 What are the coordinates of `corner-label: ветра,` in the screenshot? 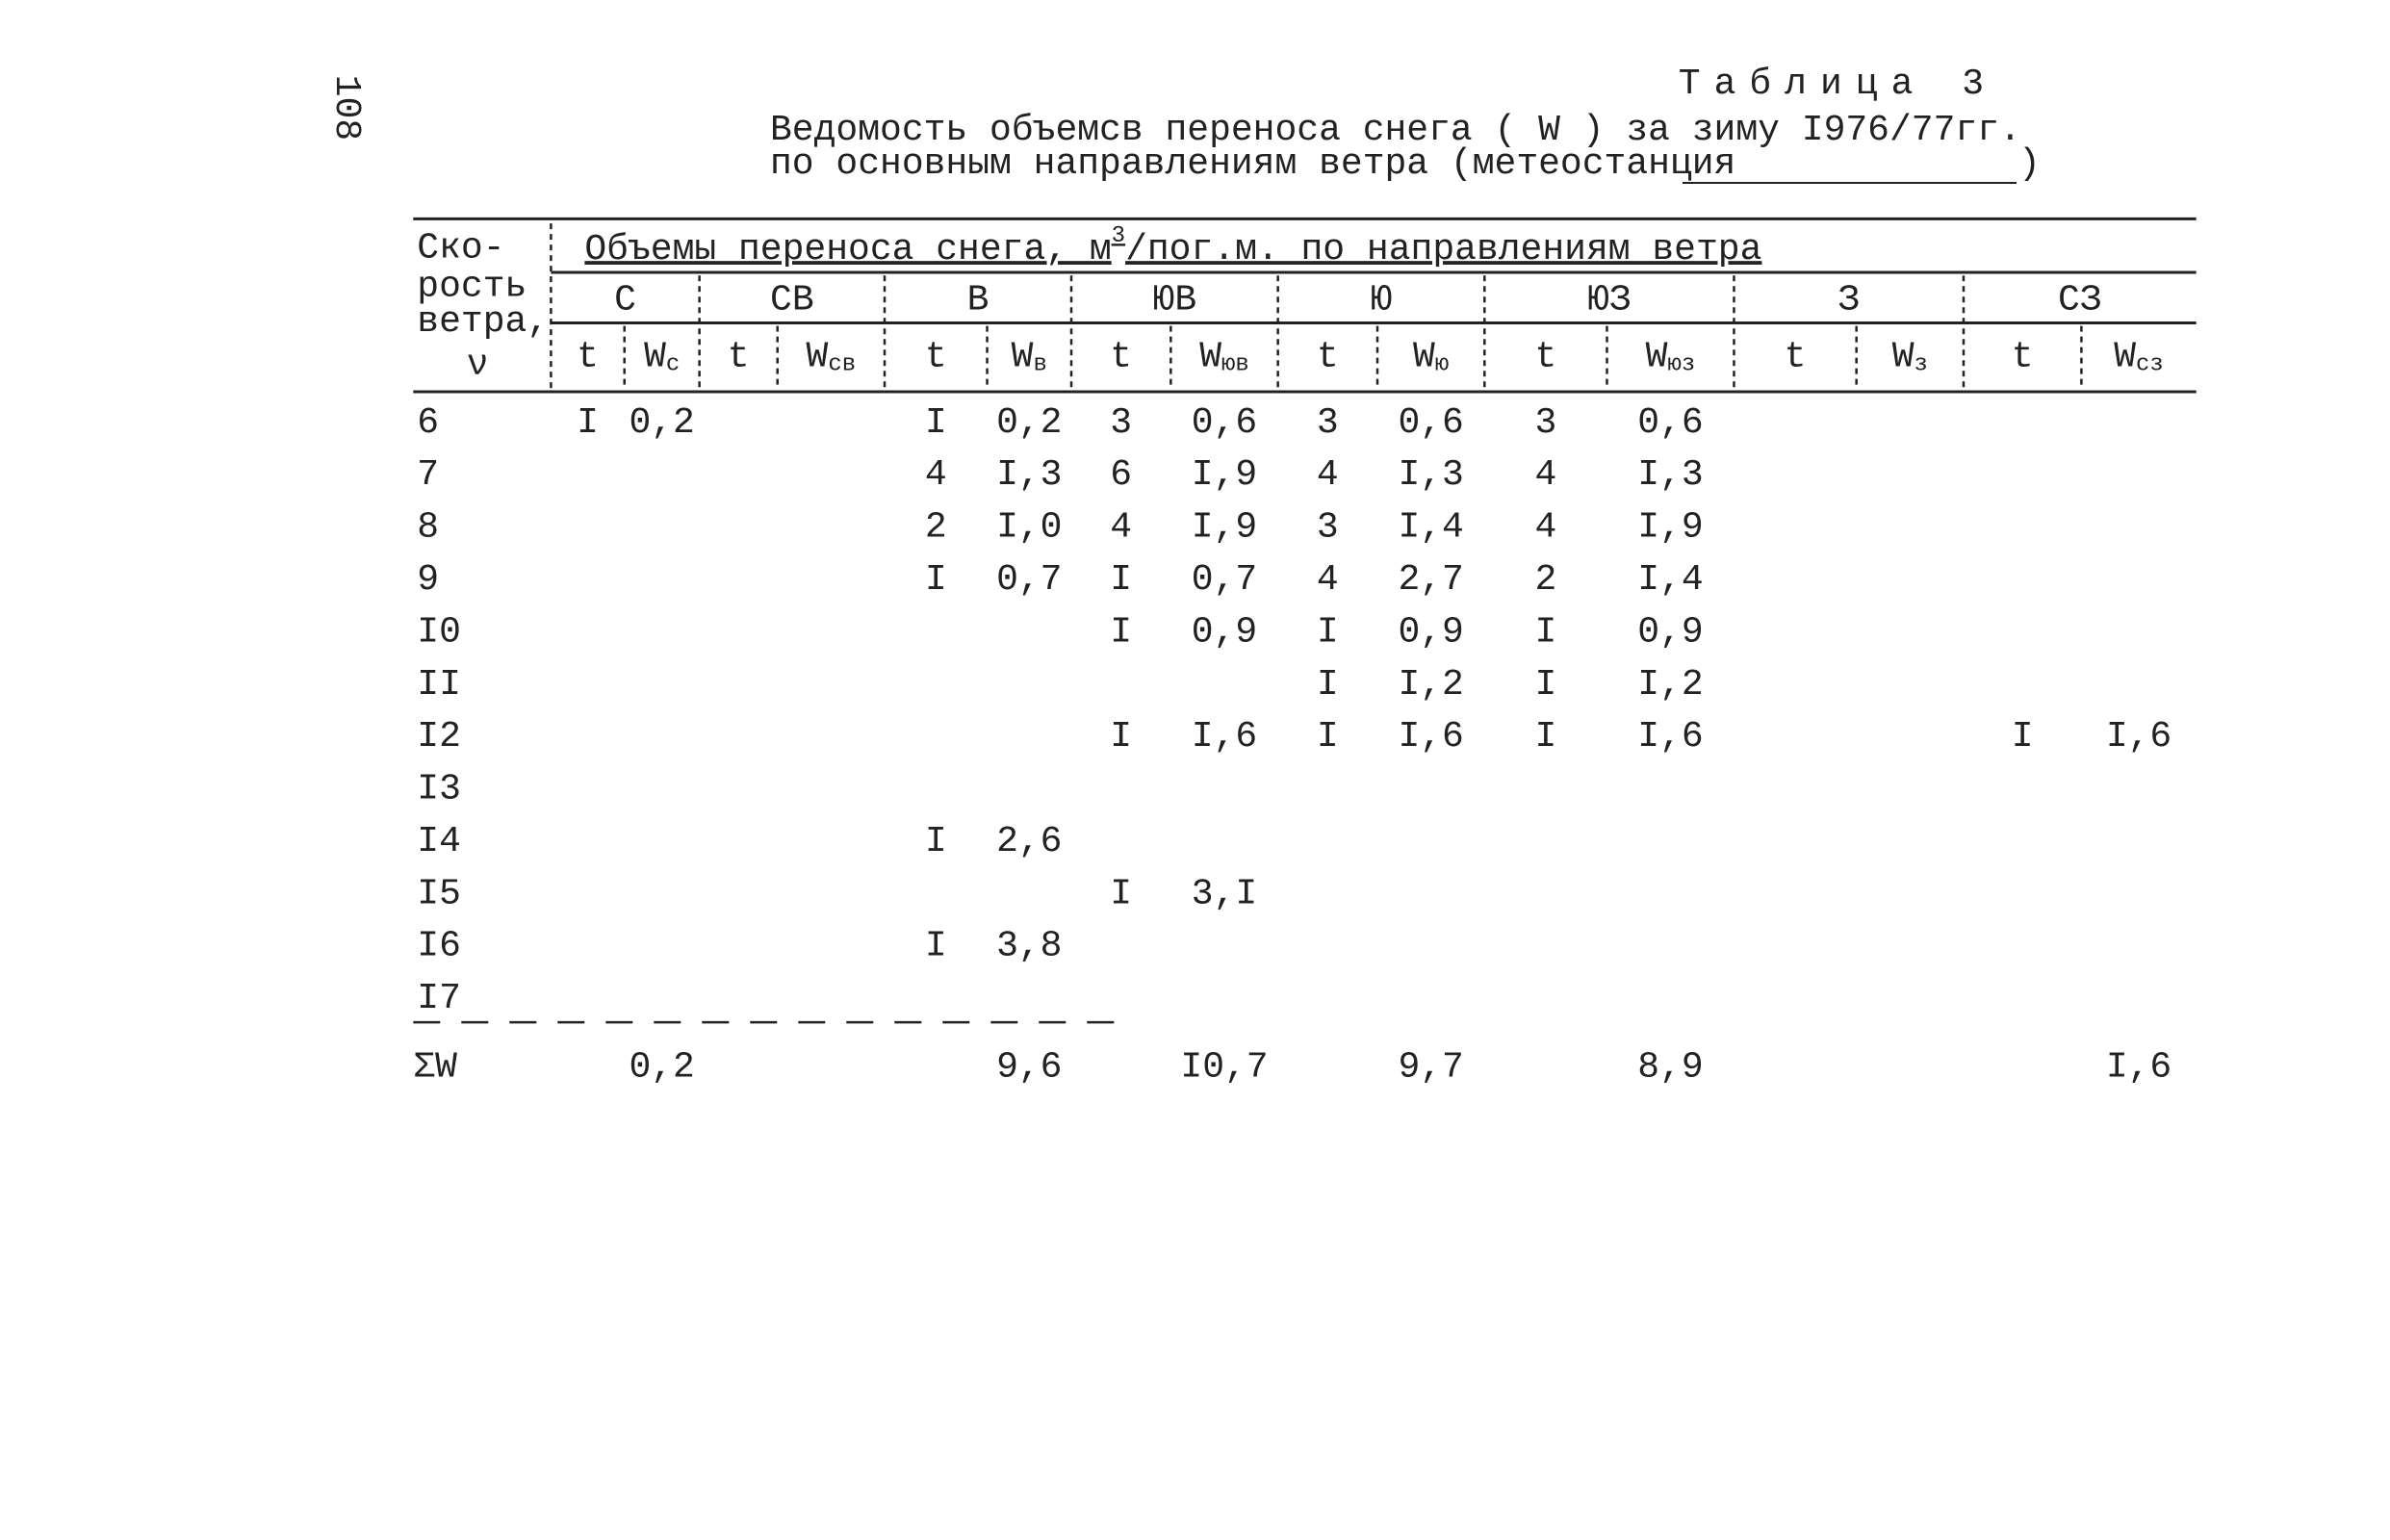 It's located at (483, 322).